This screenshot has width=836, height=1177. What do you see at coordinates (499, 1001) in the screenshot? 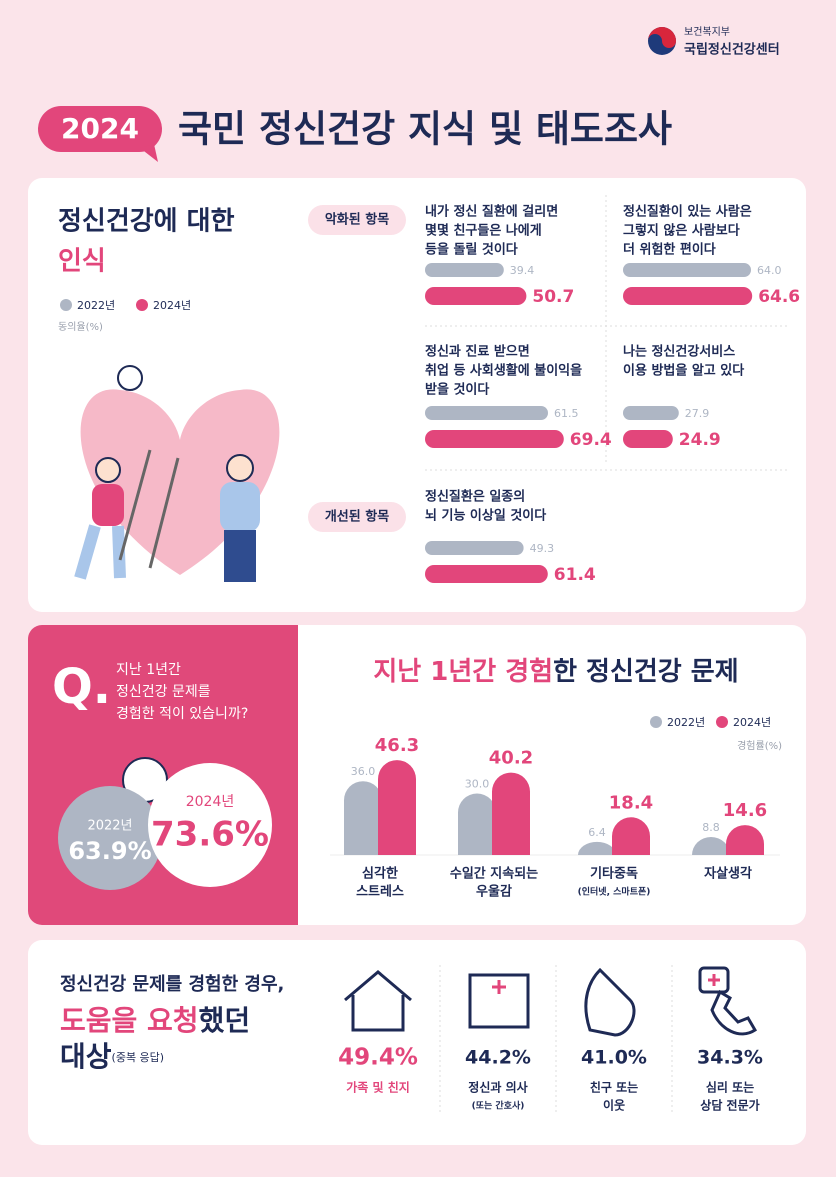
I see `icon-hospital` at bounding box center [499, 1001].